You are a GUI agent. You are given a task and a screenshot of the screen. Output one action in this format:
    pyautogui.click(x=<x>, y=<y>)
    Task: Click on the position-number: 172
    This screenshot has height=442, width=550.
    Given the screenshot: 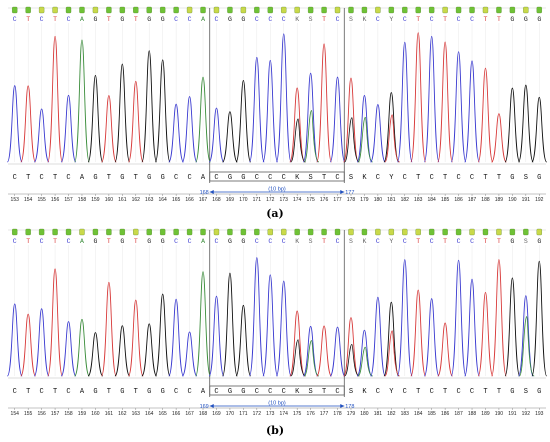 What is the action you would take?
    pyautogui.click(x=257, y=414)
    